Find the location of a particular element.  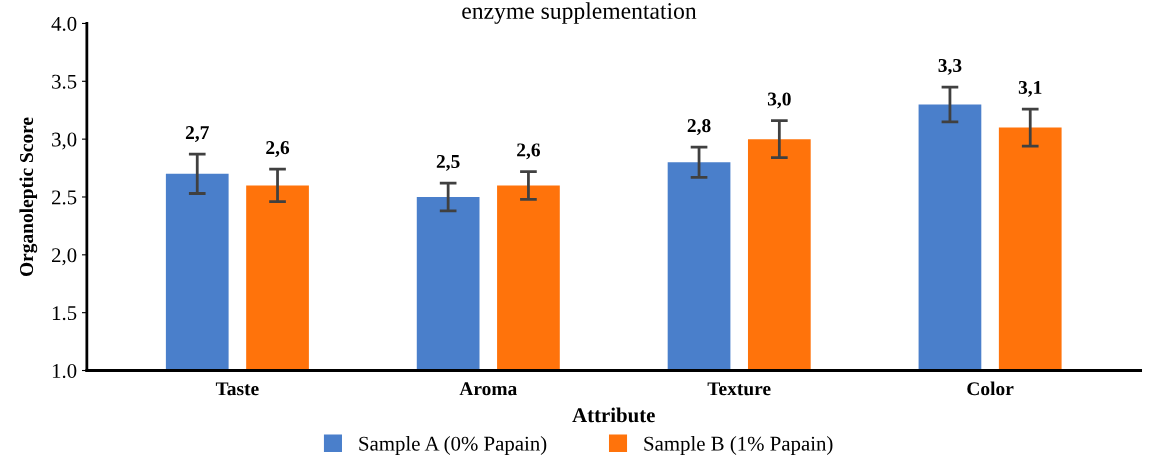

x-axis-title: Attribute is located at coordinates (613, 415).